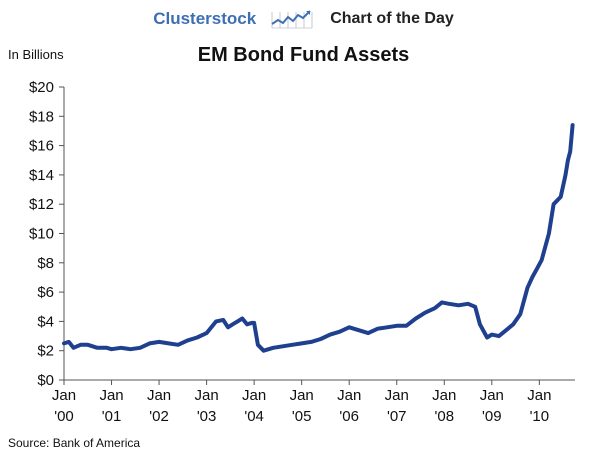 Image resolution: width=607 pixels, height=456 pixels. Describe the element at coordinates (492, 416) in the screenshot. I see `x-tick-label-year: '09` at that location.